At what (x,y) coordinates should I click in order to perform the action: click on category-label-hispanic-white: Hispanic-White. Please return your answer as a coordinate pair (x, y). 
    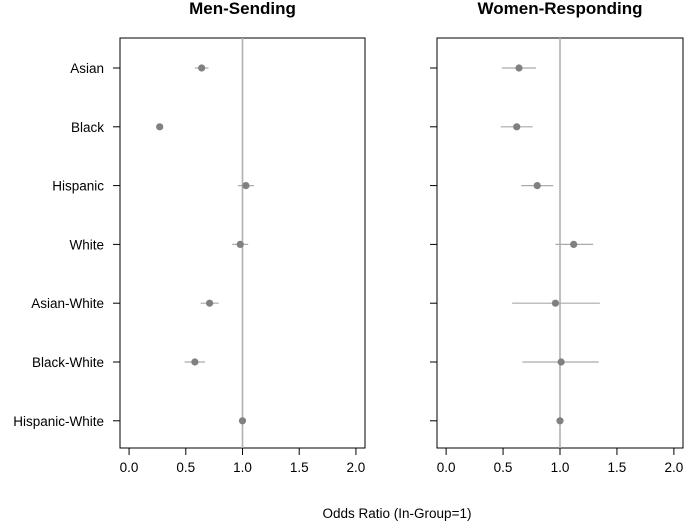
    Looking at the image, I should click on (58, 421).